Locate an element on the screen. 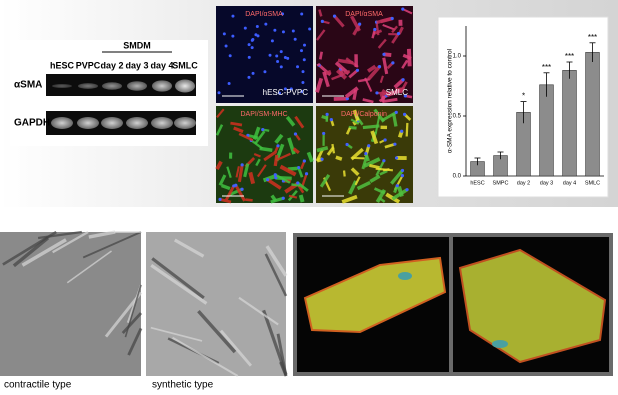 The width and height of the screenshot is (618, 395). lane-label: hESC is located at coordinates (62, 65).